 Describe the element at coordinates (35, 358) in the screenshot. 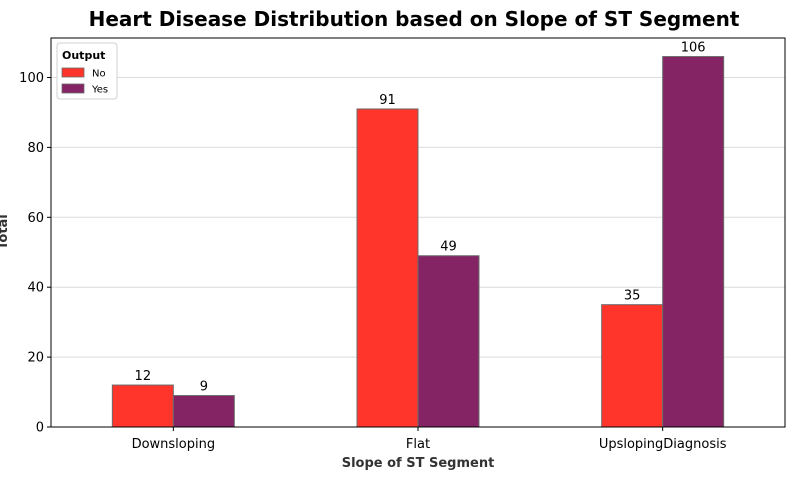

I see `y-tick-label: 20` at that location.